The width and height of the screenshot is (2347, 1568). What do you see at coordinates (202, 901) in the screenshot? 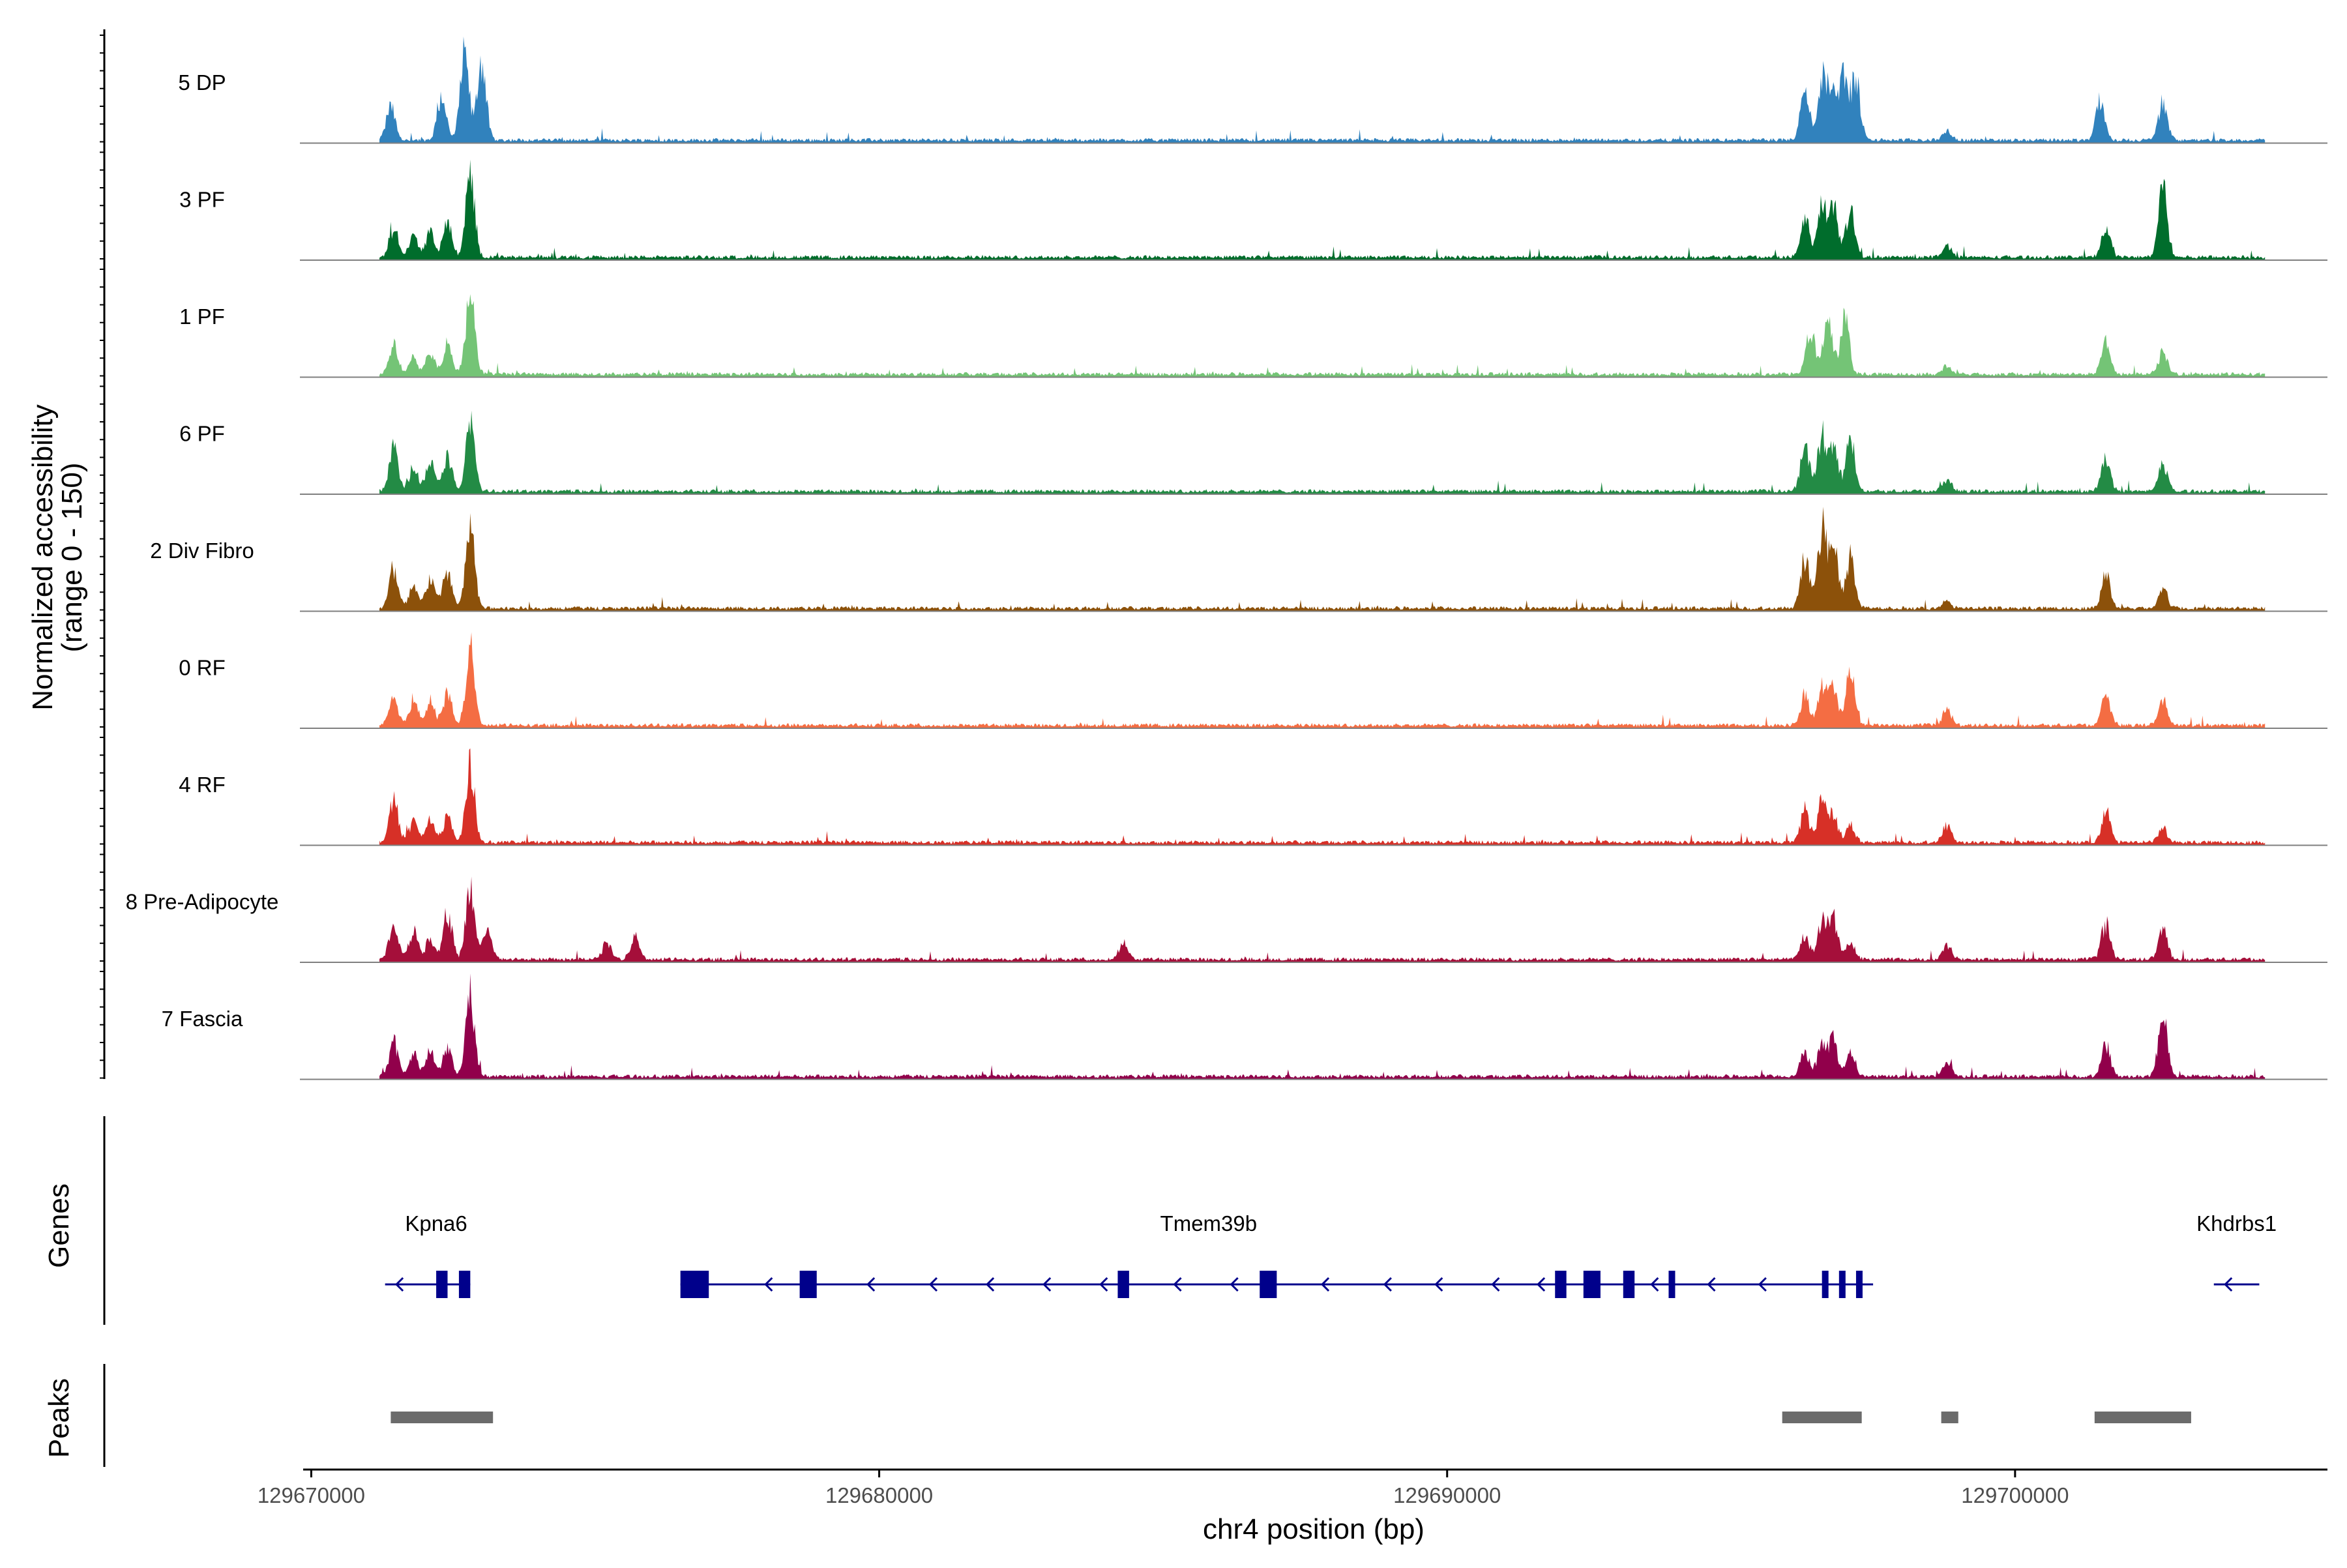
I see `track-label-7: 8 Pre-Adipocyte` at bounding box center [202, 901].